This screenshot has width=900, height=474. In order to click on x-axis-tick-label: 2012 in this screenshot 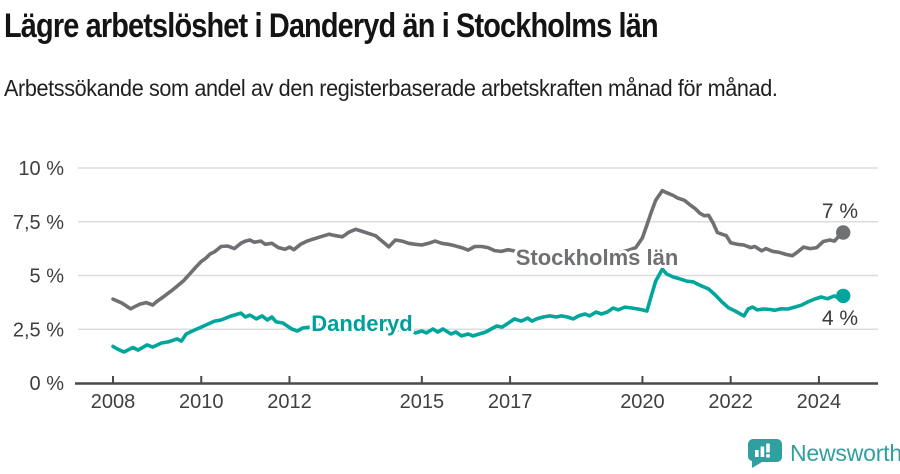, I will do `click(289, 402)`.